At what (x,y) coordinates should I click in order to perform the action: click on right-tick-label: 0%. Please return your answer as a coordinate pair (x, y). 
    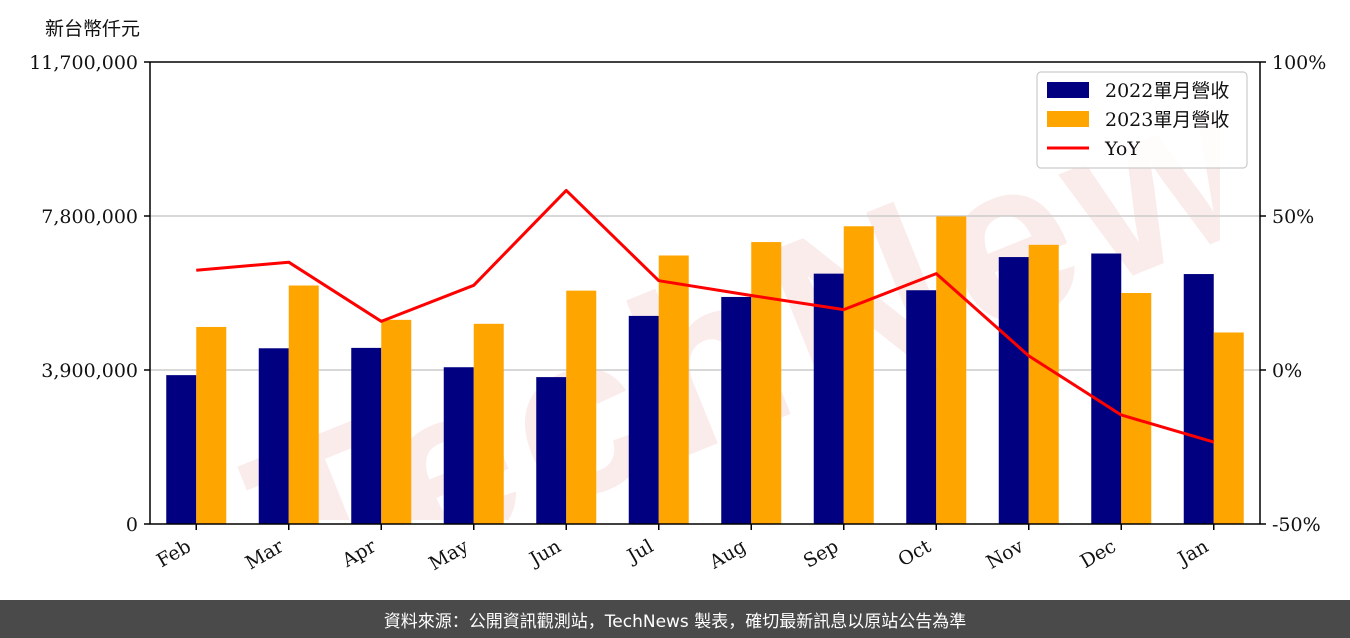
    Looking at the image, I should click on (1287, 371).